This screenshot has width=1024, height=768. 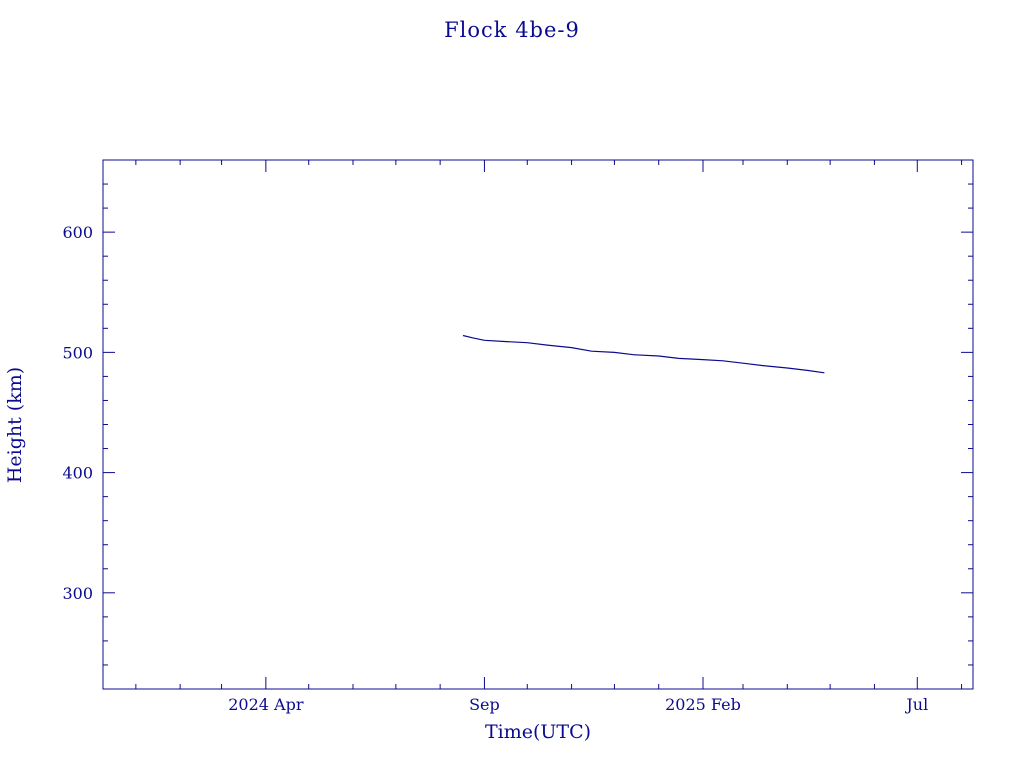 I want to click on x-tick-label: Sep, so click(x=484, y=704).